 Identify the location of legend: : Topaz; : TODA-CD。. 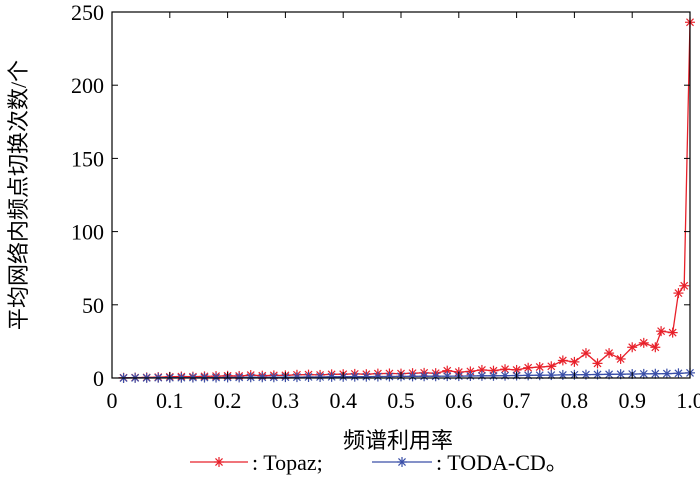
(379, 462).